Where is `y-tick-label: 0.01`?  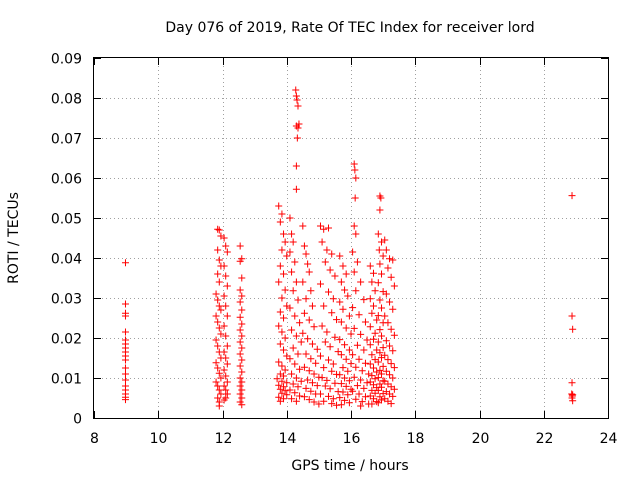
y-tick-label: 0.01 is located at coordinates (66, 380).